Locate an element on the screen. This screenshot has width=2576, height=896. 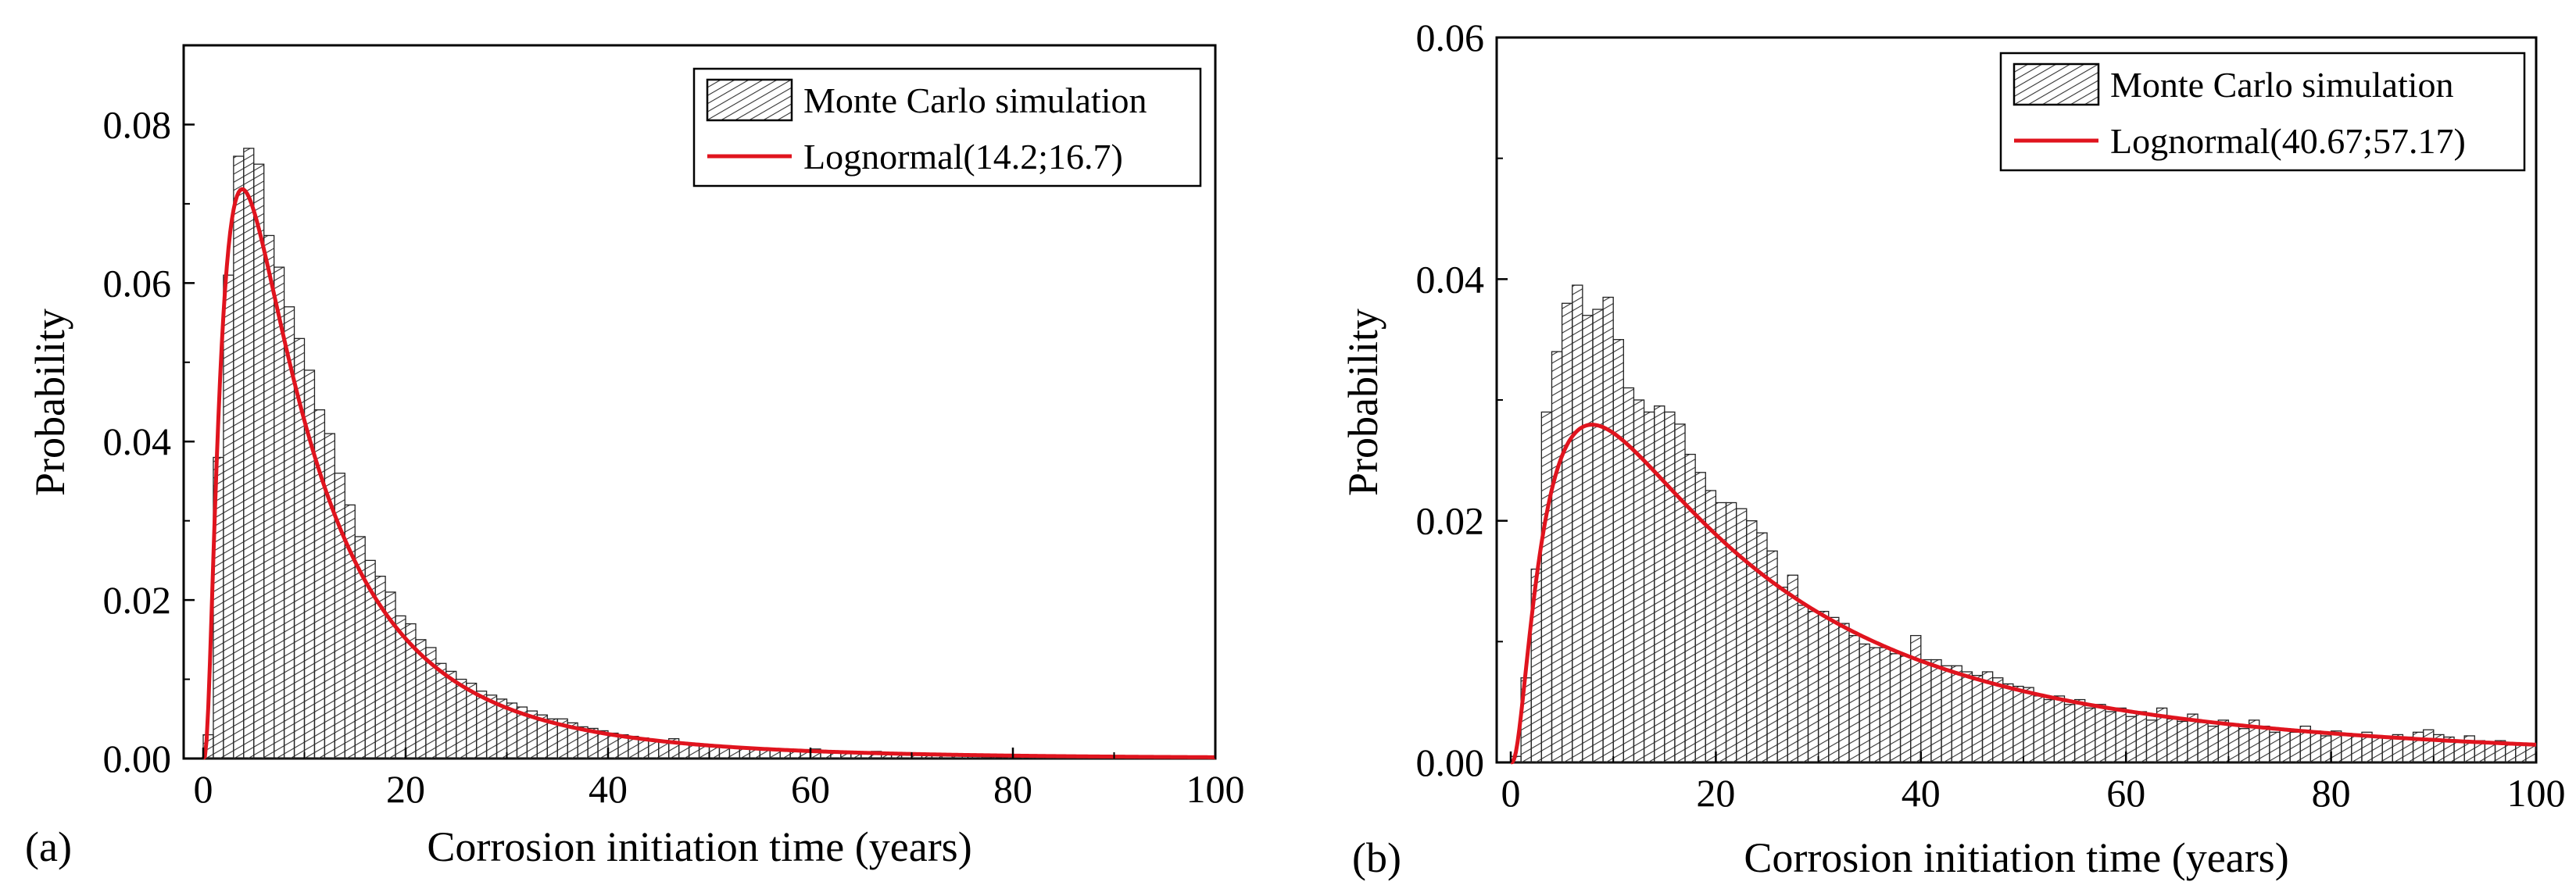
y-tick-label: 0.08 is located at coordinates (137, 124).